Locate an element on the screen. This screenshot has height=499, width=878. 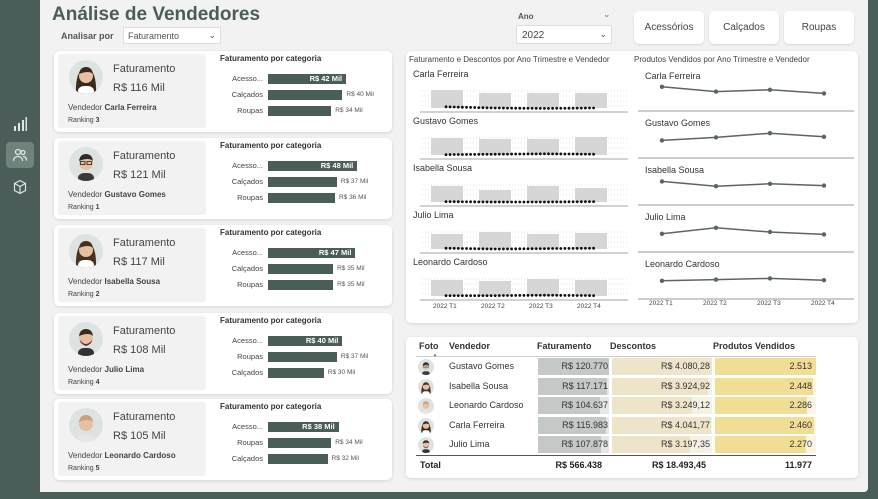
roupas-button: Roupas is located at coordinates (819, 27).